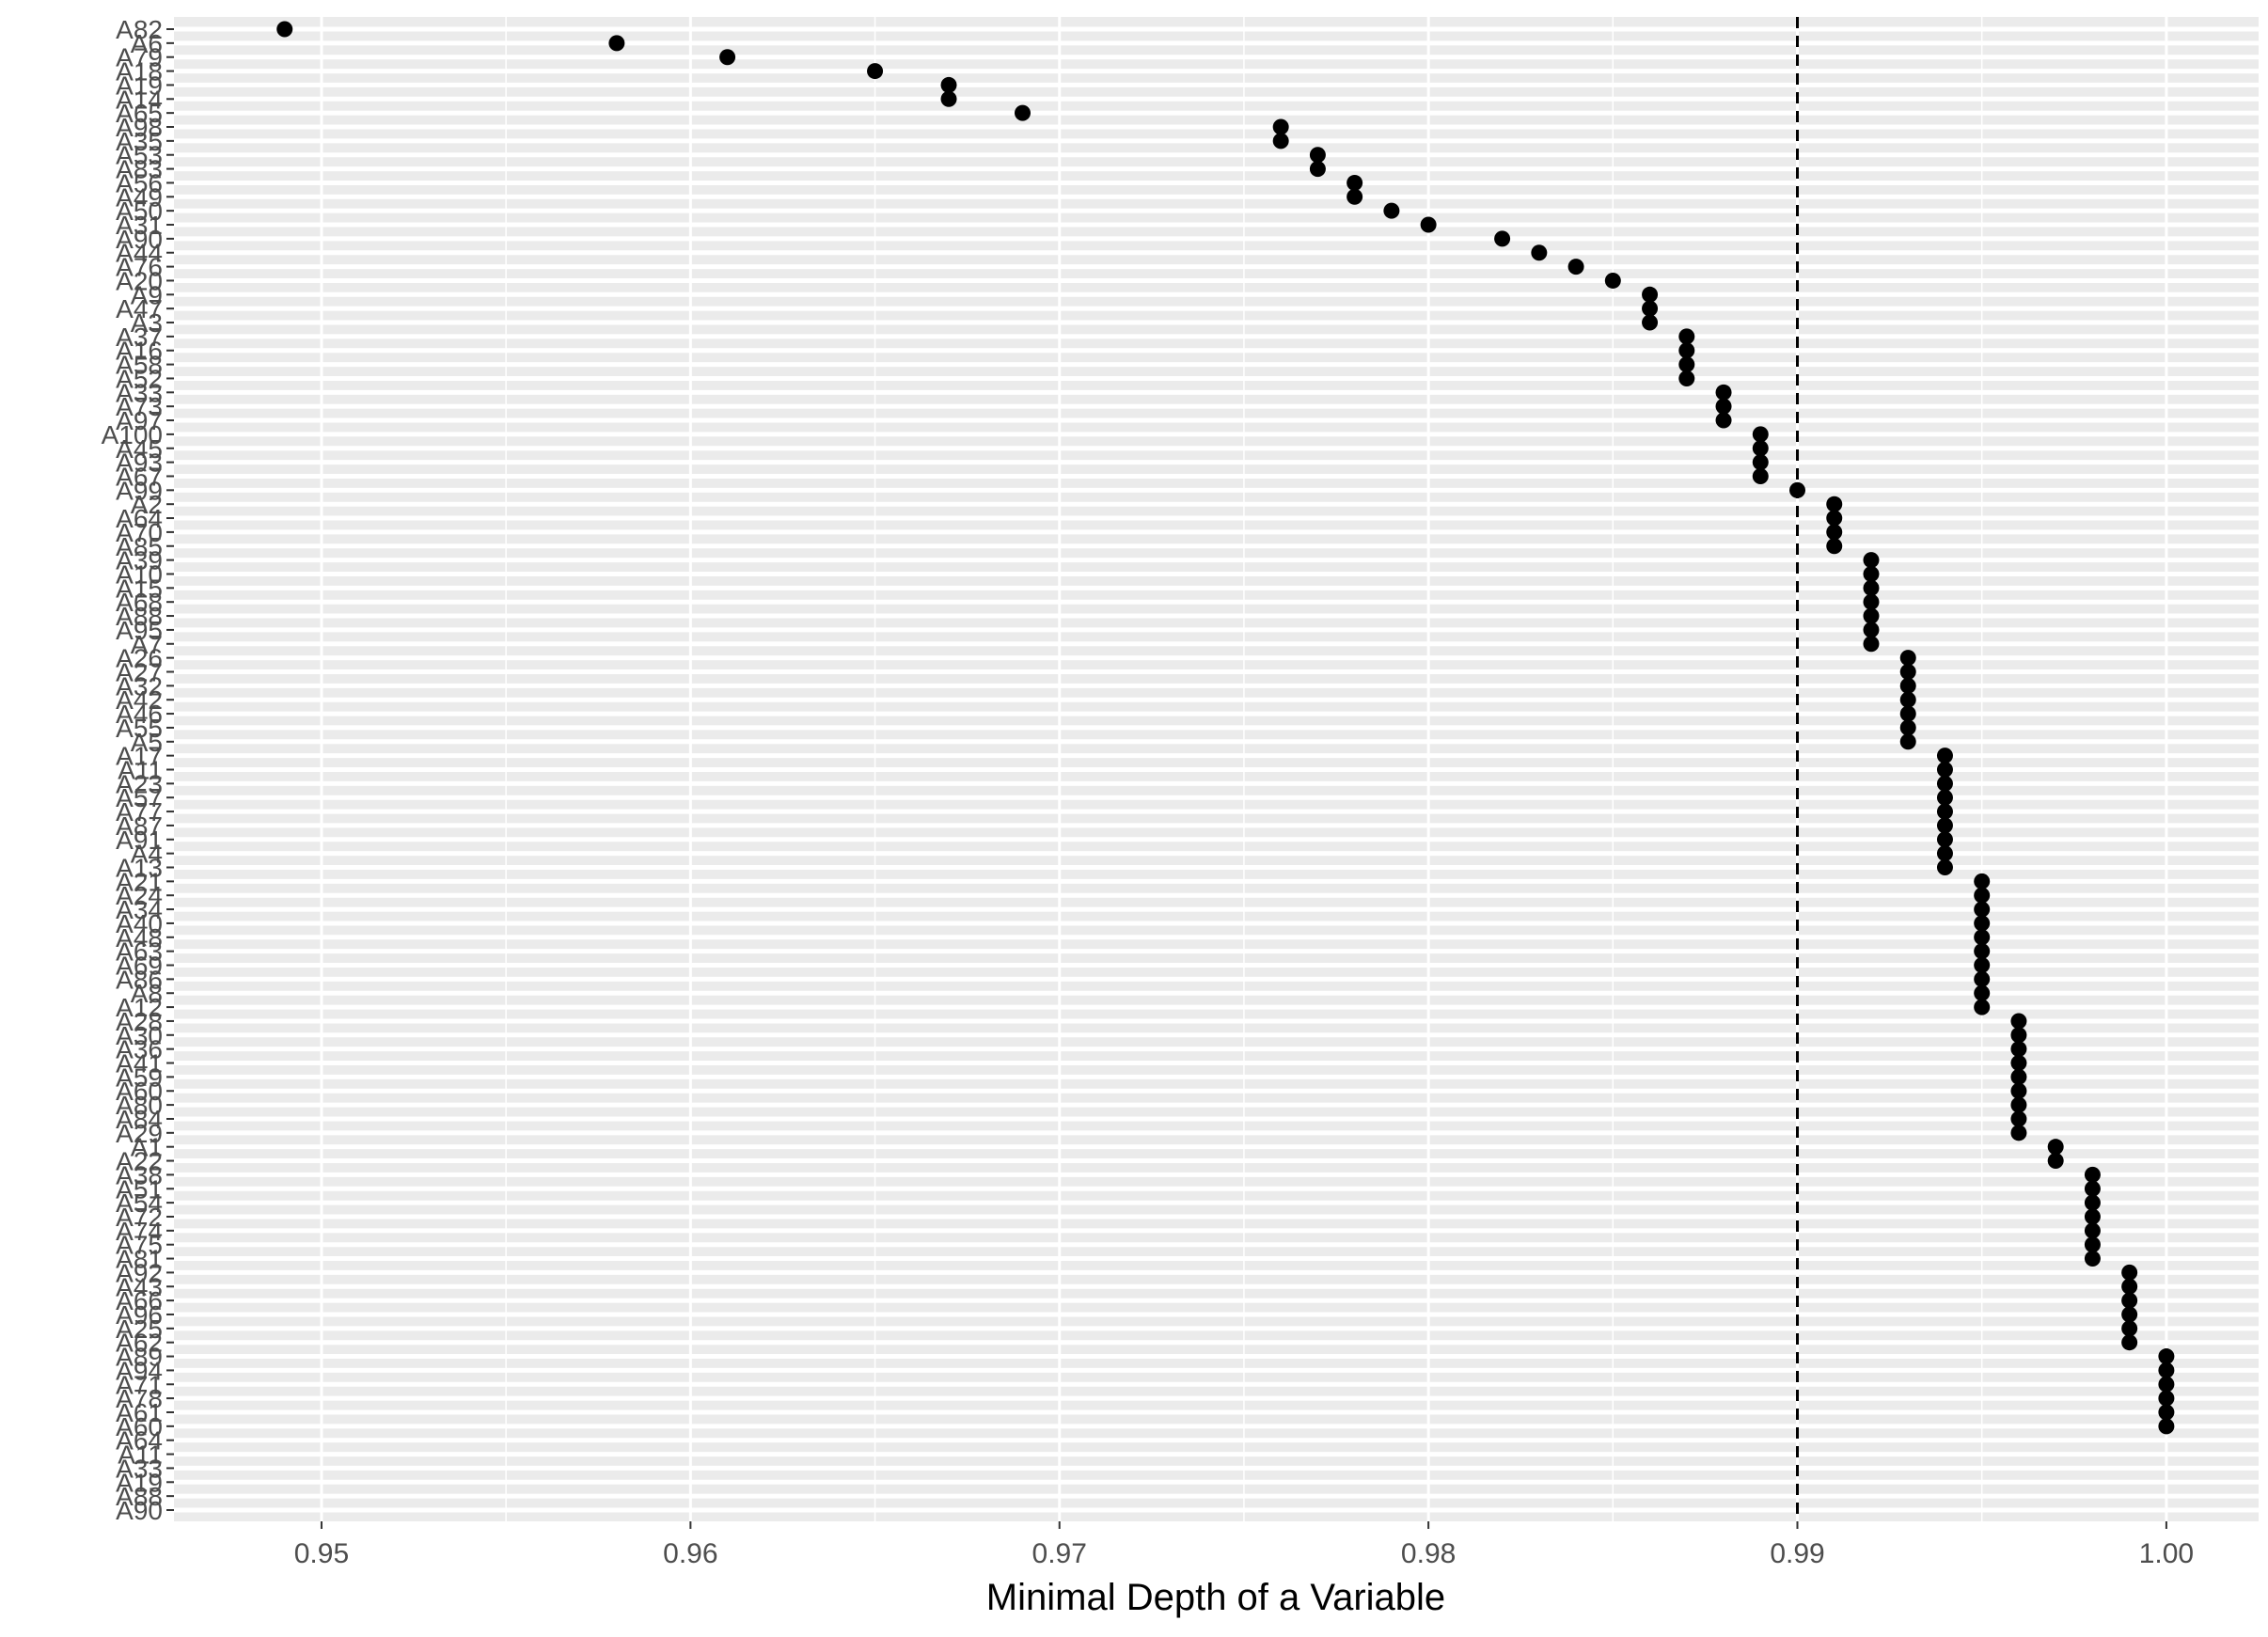 This screenshot has height=1637, width=2268. I want to click on y-tick-label: A98, so click(139, 128).